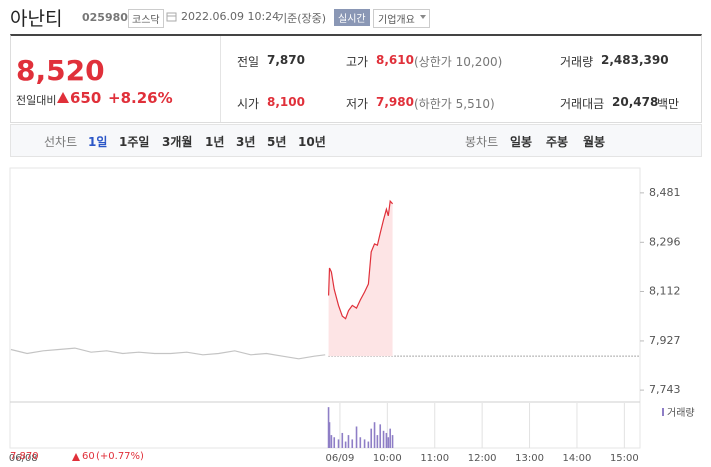 This screenshot has width=711, height=467. What do you see at coordinates (665, 340) in the screenshot?
I see `y-tick-label: 7,927` at bounding box center [665, 340].